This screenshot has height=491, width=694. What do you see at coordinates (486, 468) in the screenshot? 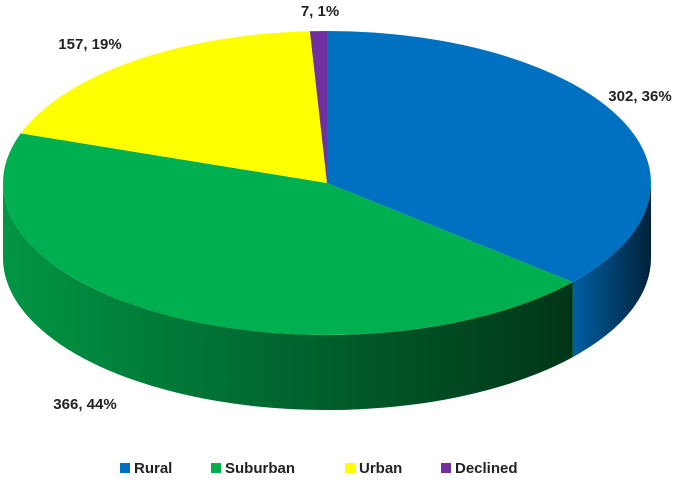
I see `legend-label: Declined` at bounding box center [486, 468].